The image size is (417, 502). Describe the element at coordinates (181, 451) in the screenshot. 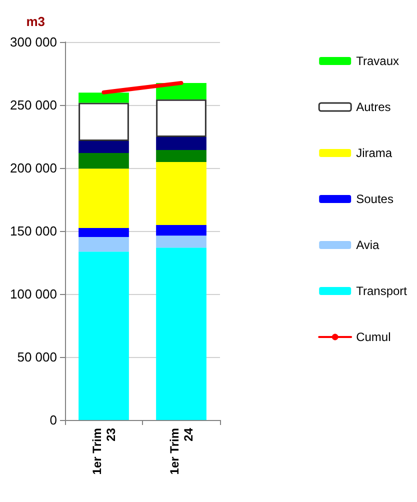

I see `x-tick-label: 1er Trim 24` at that location.